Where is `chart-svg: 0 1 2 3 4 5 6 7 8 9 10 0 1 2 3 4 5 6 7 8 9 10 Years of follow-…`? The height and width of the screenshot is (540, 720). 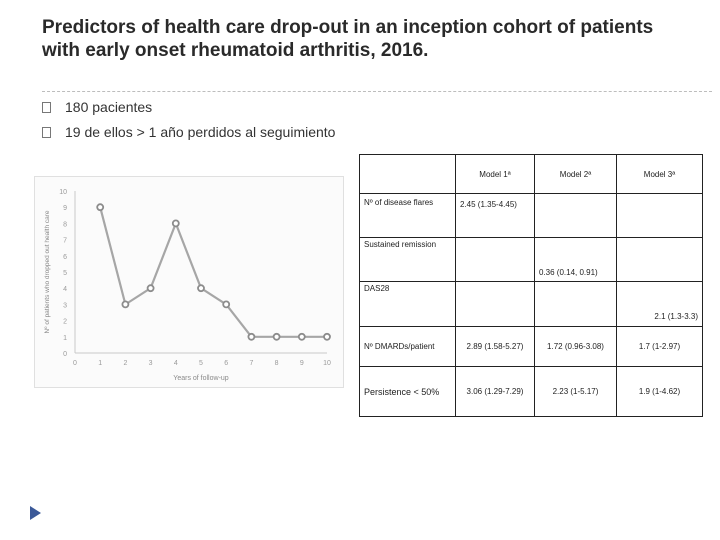
chart-svg: 0 1 2 3 4 5 6 7 8 9 10 0 1 2 3 4 5 6 7 8 9 10 Years of follow-… is located at coordinates (187, 285).